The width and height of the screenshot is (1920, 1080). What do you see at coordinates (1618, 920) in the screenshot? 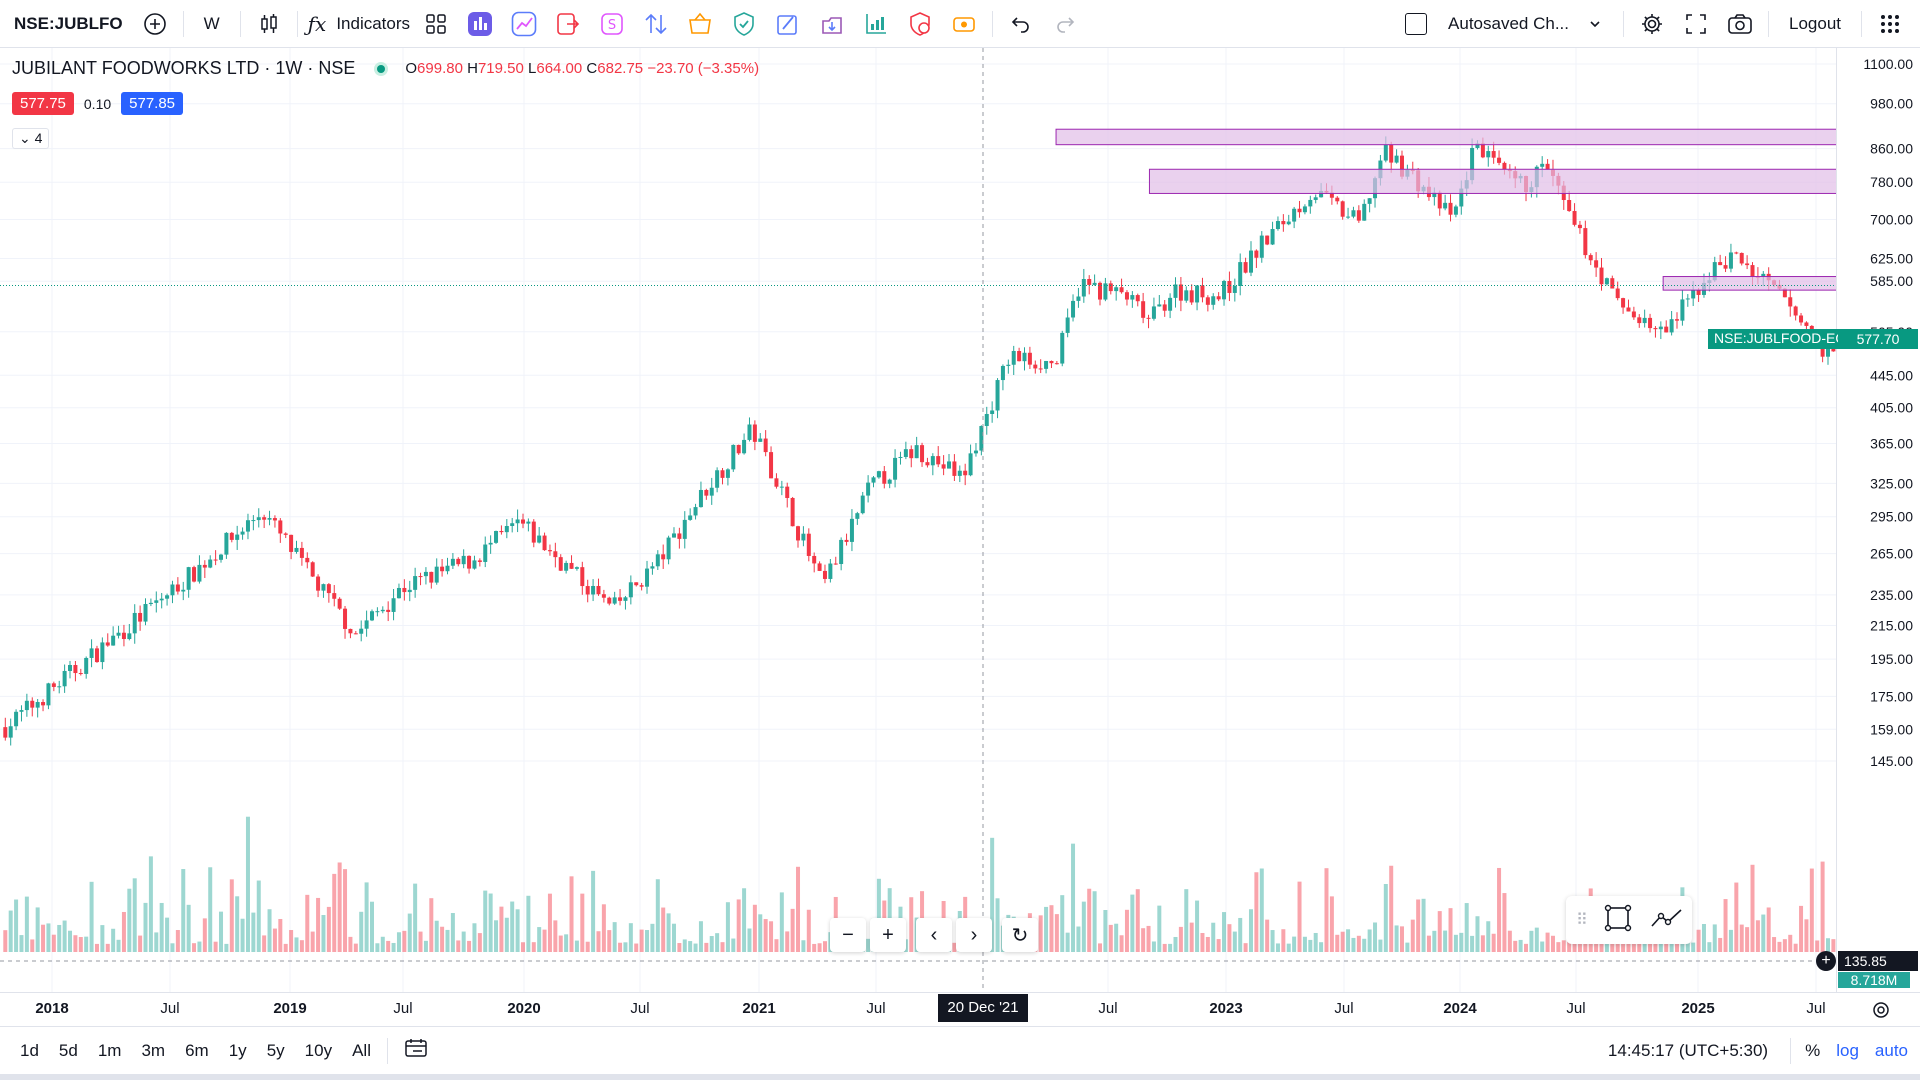
I see `rectangle-tool-icon` at bounding box center [1618, 920].